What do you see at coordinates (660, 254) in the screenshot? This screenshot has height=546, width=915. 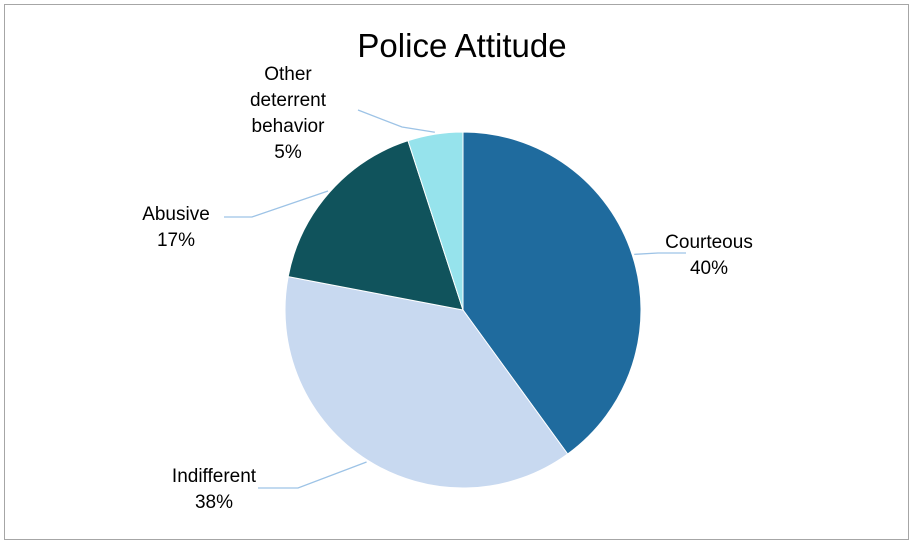 I see `leader-line-courteous` at bounding box center [660, 254].